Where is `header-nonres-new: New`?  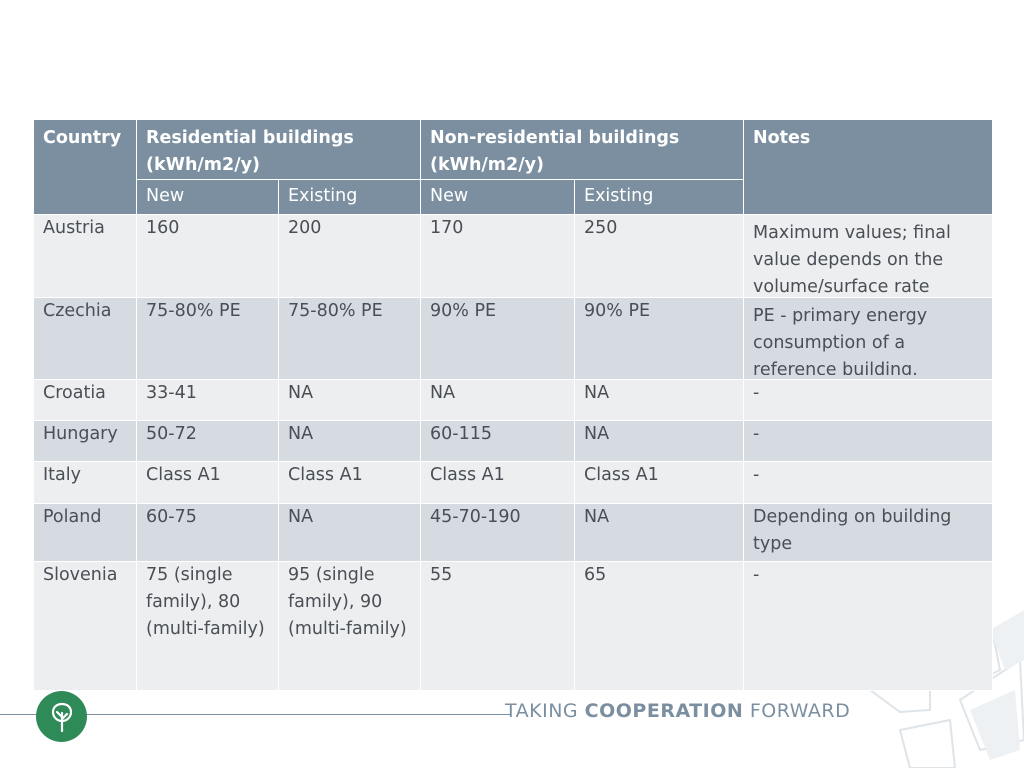
header-nonres-new: New is located at coordinates (498, 197).